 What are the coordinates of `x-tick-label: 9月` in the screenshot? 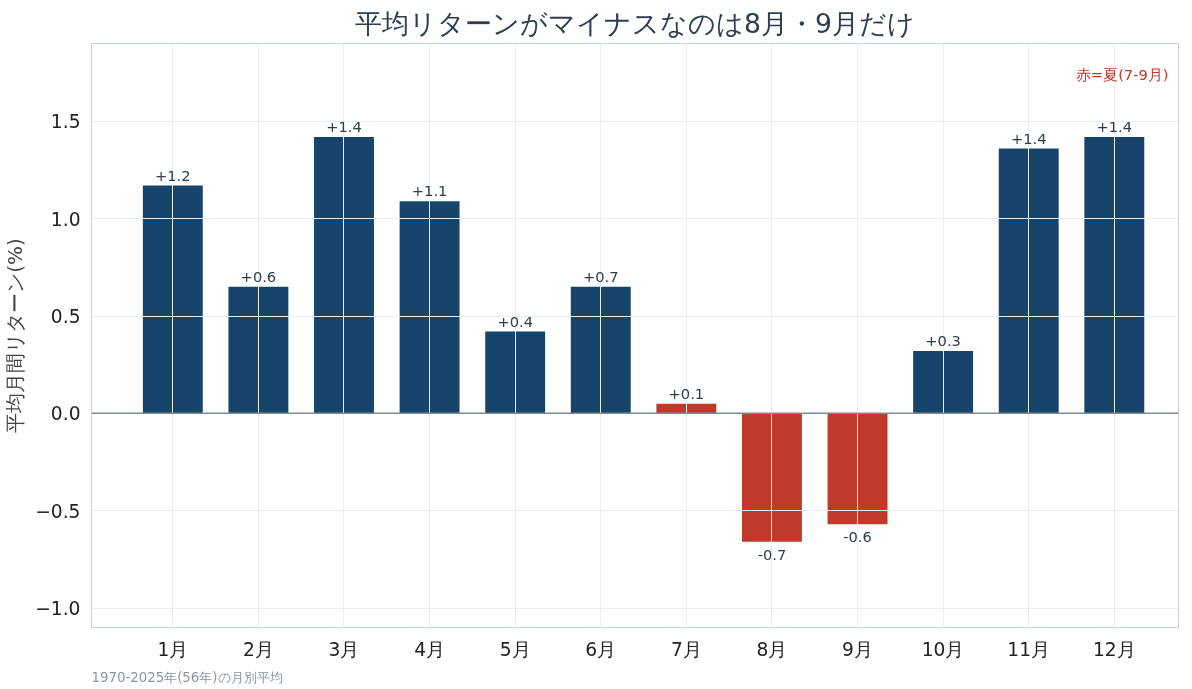 It's located at (857, 649).